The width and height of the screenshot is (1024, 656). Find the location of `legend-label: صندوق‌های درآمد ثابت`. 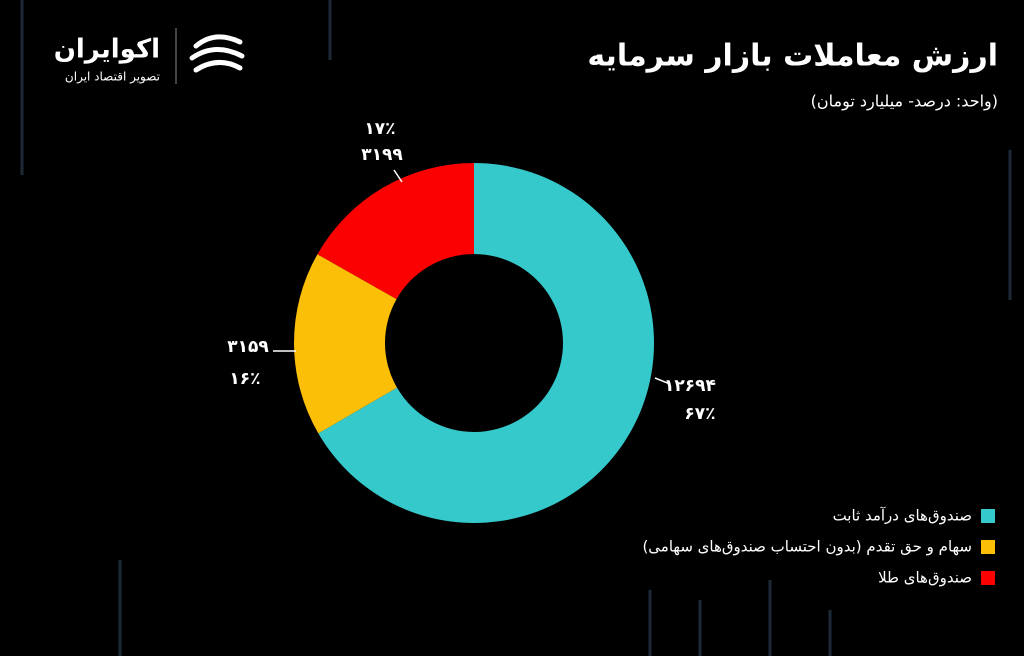

legend-label: صندوق‌های درآمد ثابت is located at coordinates (902, 516).